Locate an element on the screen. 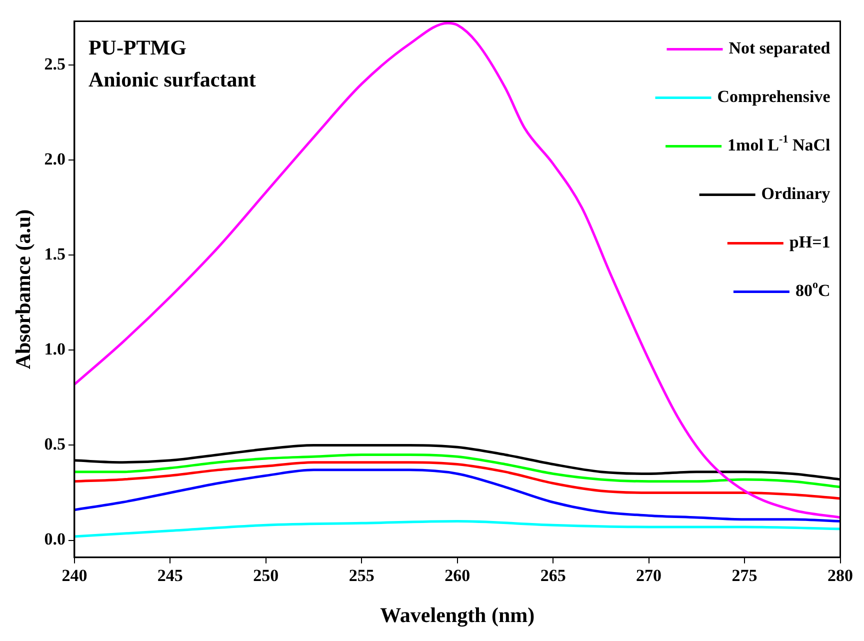 The width and height of the screenshot is (864, 641). text: Anionic surfactant is located at coordinates (172, 80).